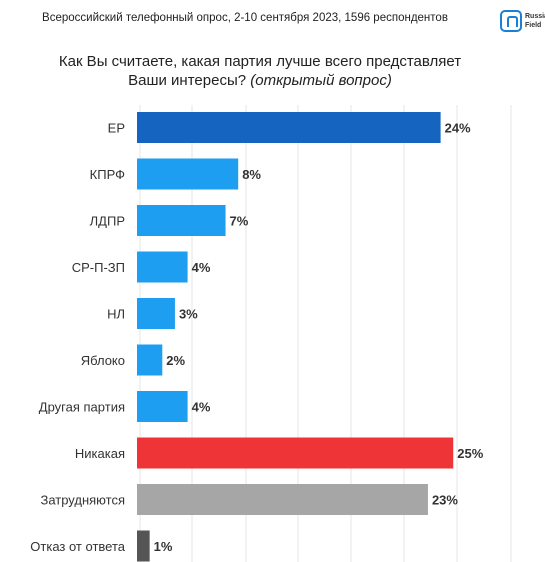 The image size is (545, 562). What do you see at coordinates (321, 80) in the screenshot?
I see `question-note: (открытый вопрос)` at bounding box center [321, 80].